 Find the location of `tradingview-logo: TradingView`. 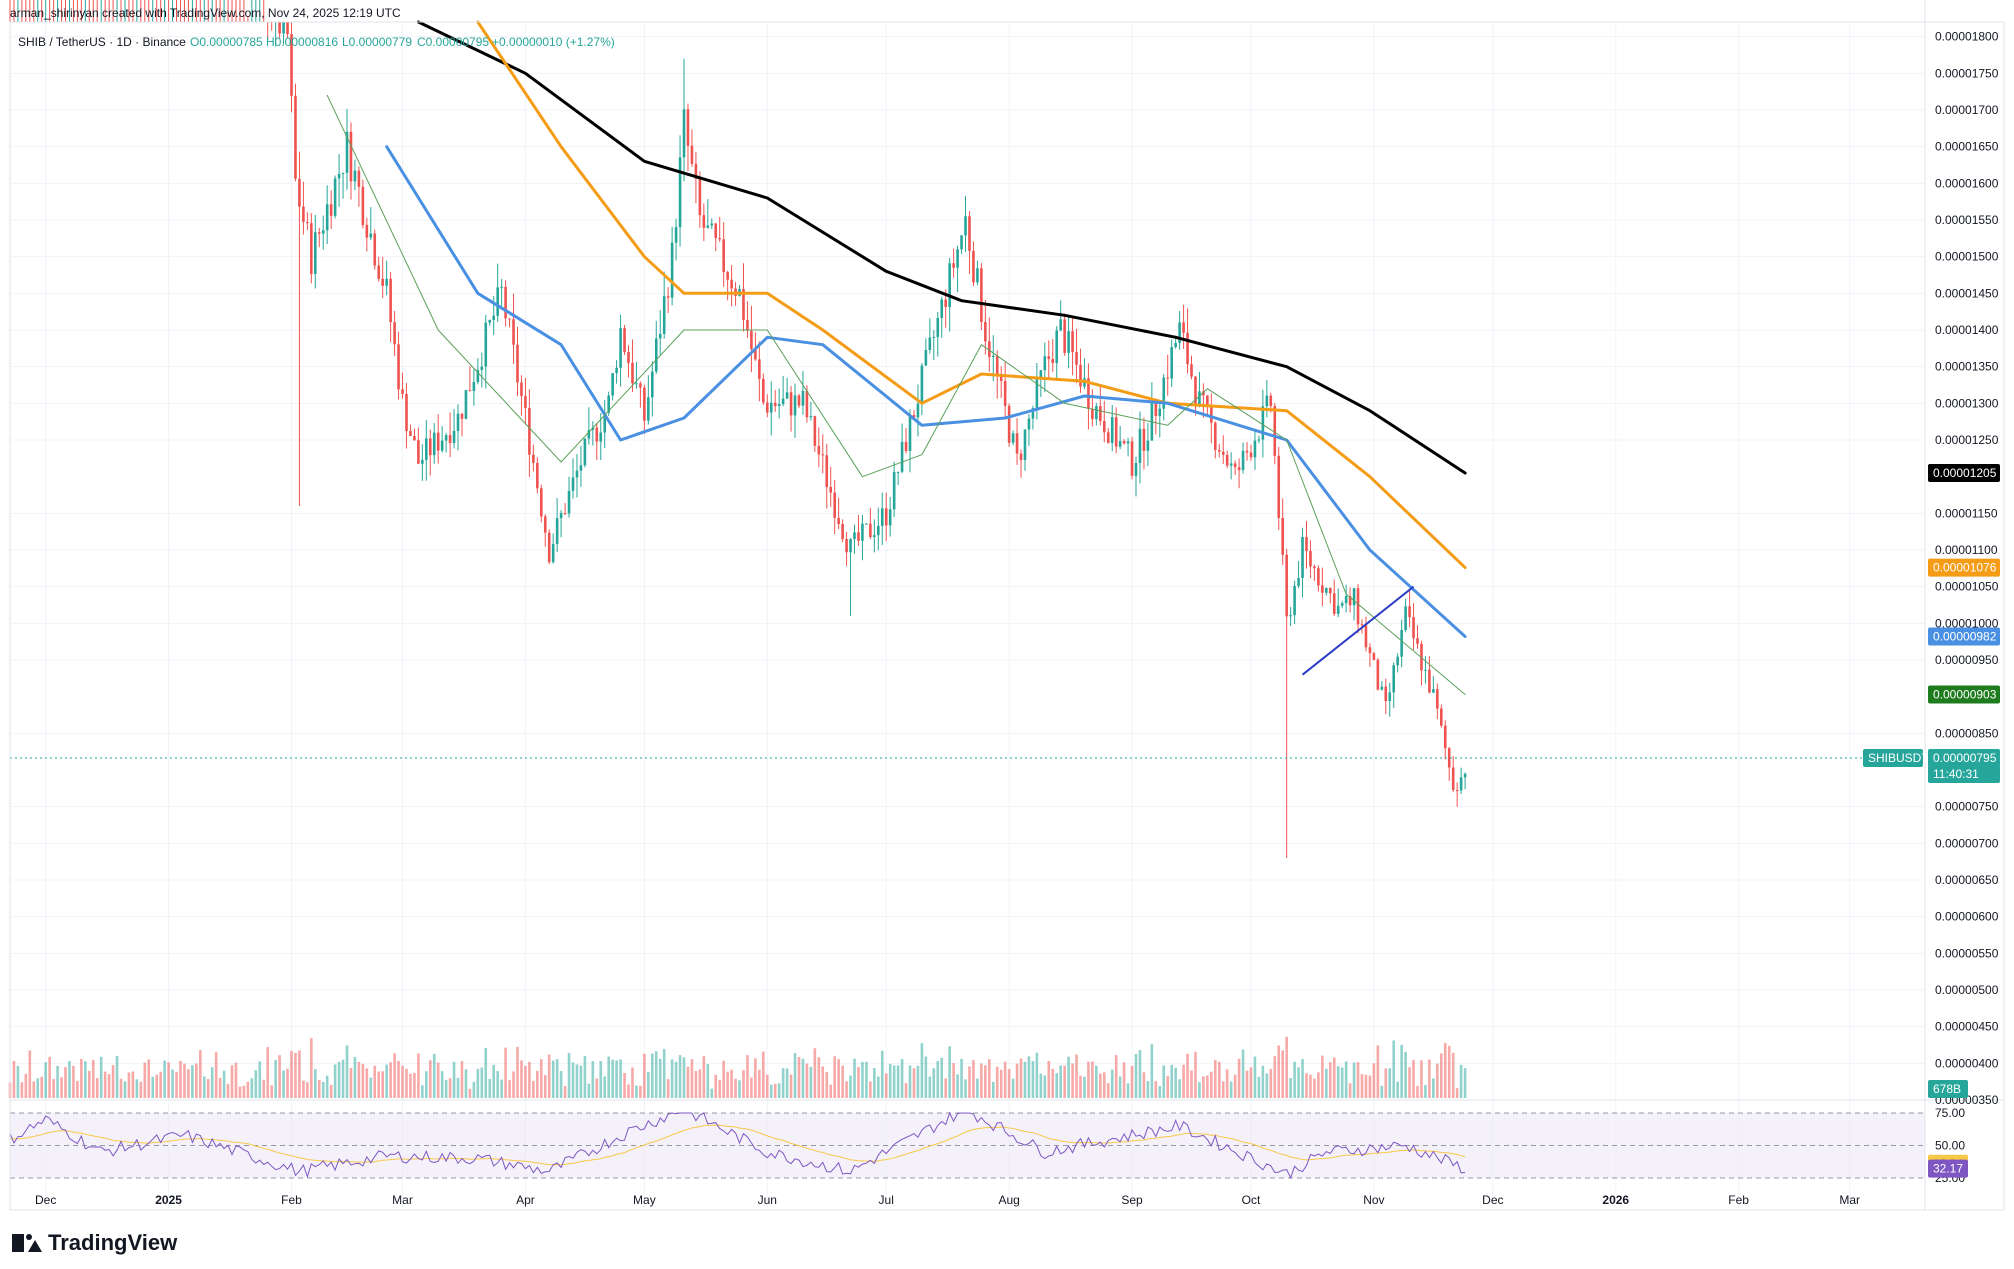

tradingview-logo: TradingView is located at coordinates (94, 1243).